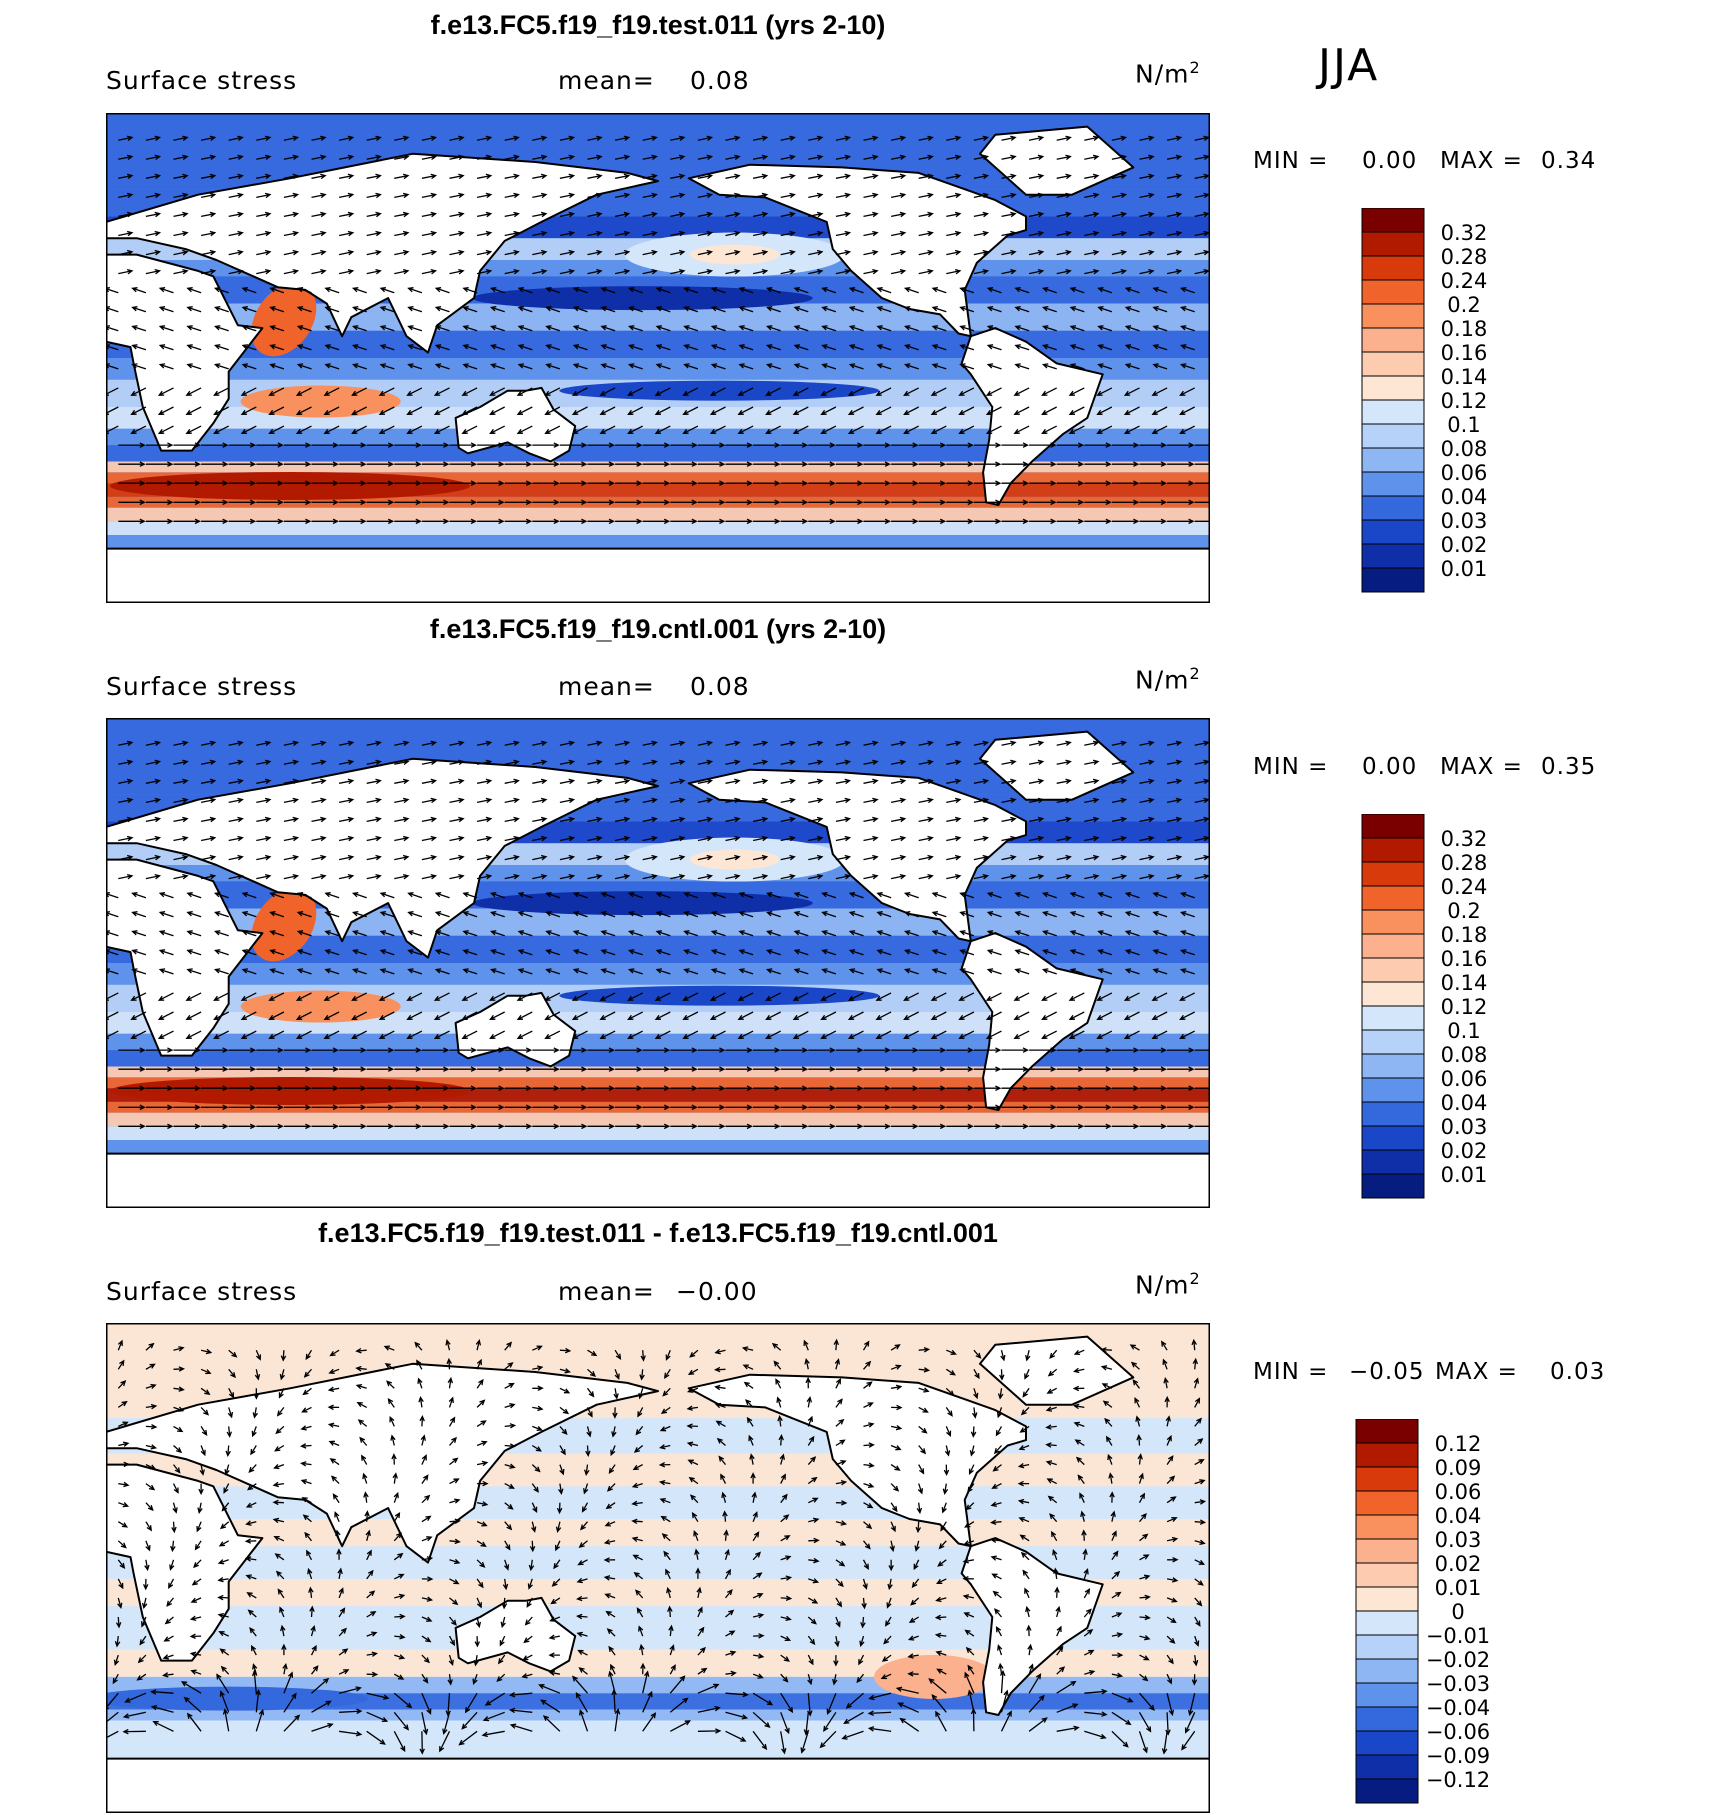 The image size is (1710, 1815). Describe the element at coordinates (656, 1546) in the screenshot. I see `stress-vectors` at that location.